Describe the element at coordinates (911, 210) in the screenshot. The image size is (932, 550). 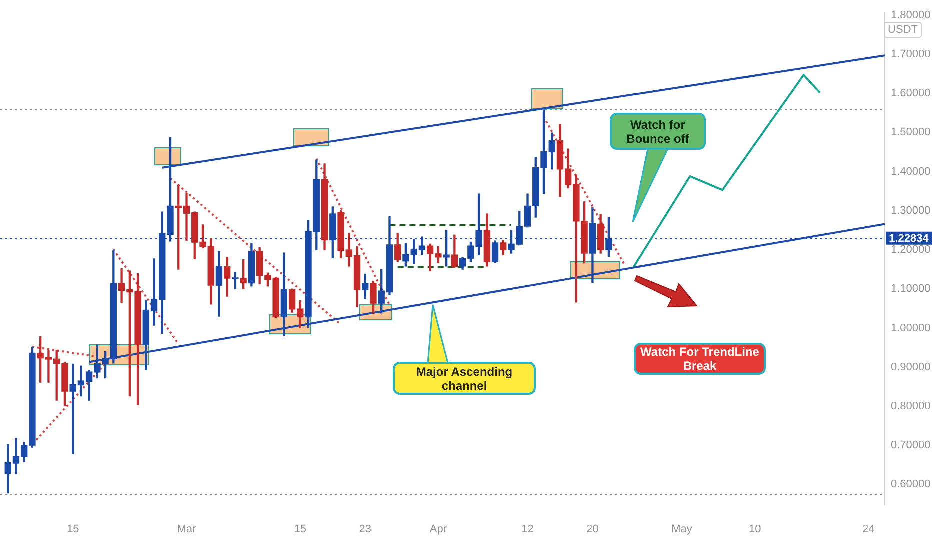
I see `y-tick-label: 1.30000` at that location.